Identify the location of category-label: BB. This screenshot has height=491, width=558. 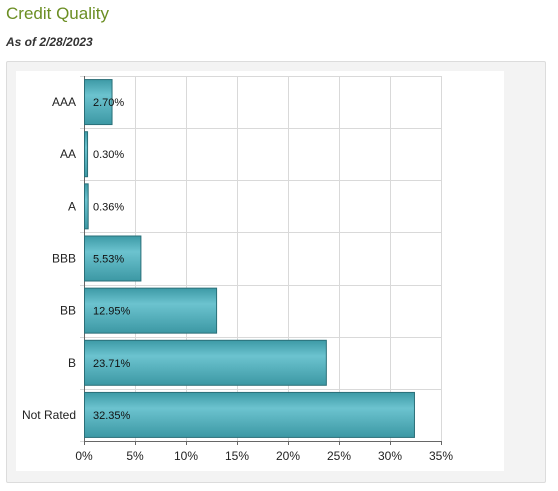
(68, 311).